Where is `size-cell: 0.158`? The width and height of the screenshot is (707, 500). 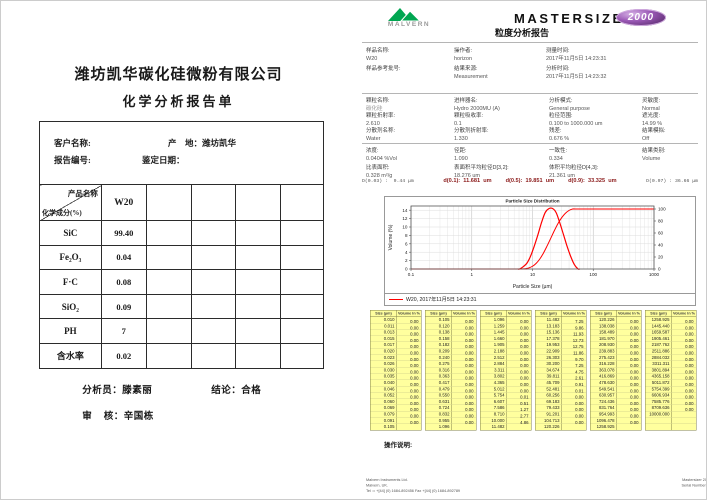 size-cell: 0.158 is located at coordinates (439, 338).